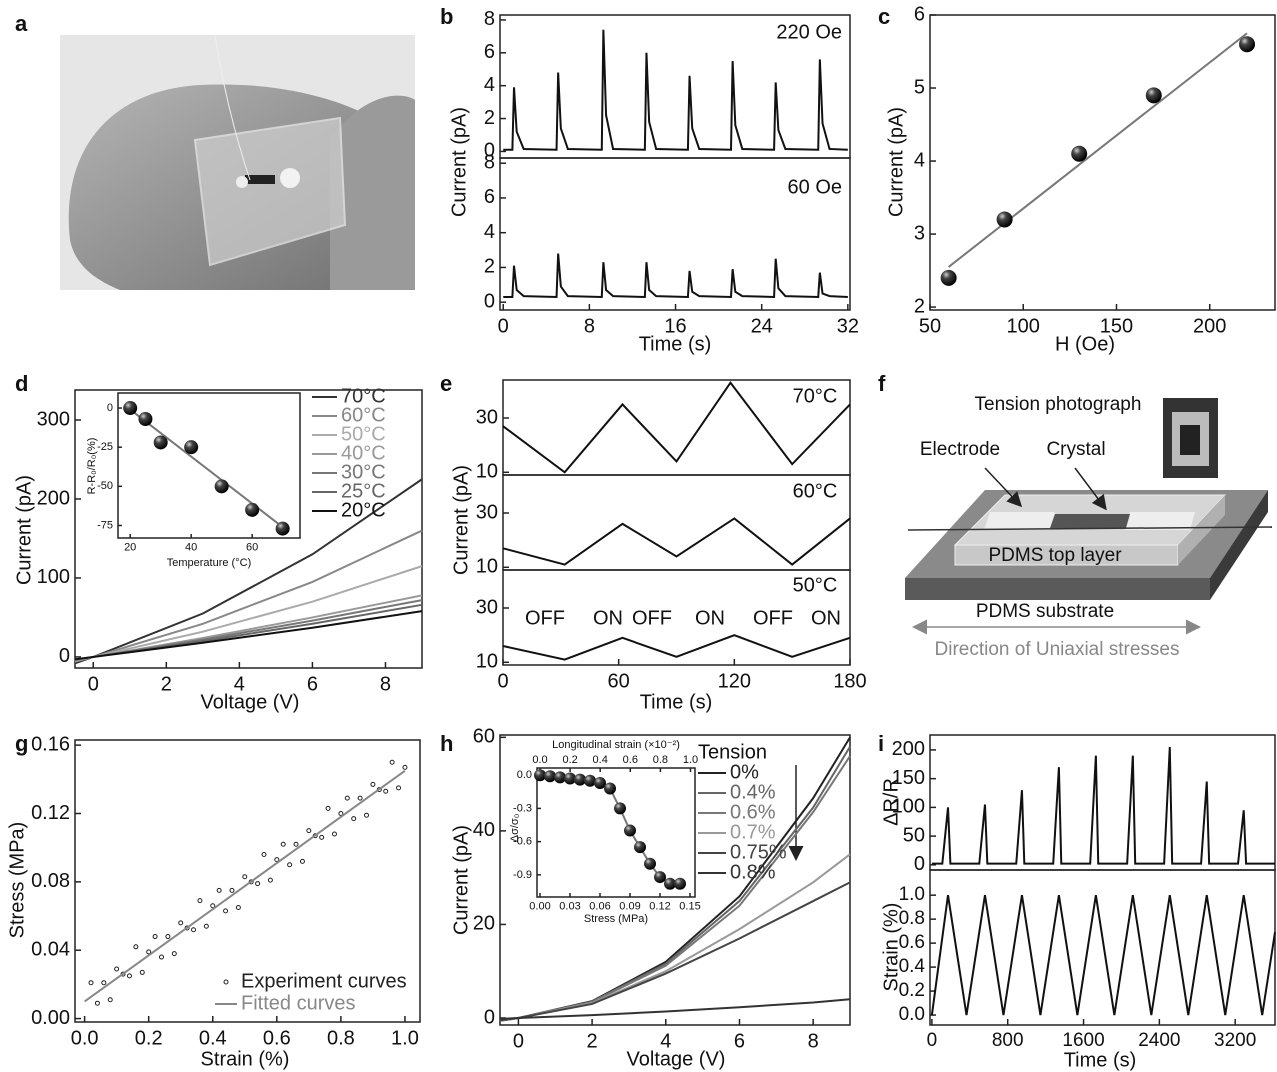 The height and width of the screenshot is (1072, 1277). What do you see at coordinates (522, 842) in the screenshot?
I see `y-tick-label: -0.6` at bounding box center [522, 842].